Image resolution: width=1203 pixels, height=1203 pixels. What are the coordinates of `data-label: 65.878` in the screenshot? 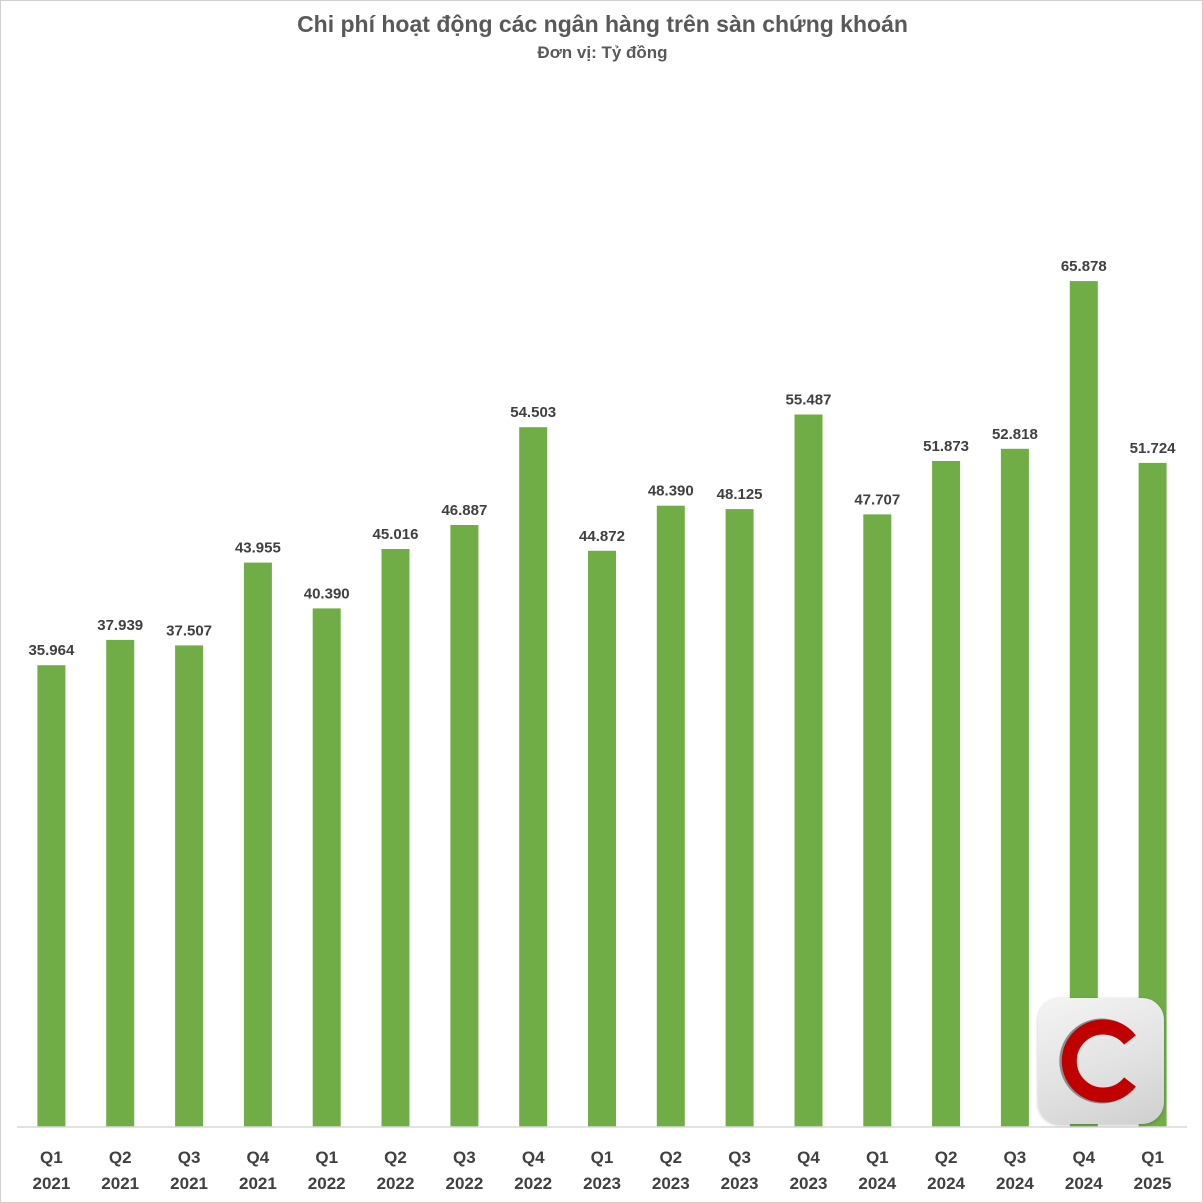 It's located at (1084, 266).